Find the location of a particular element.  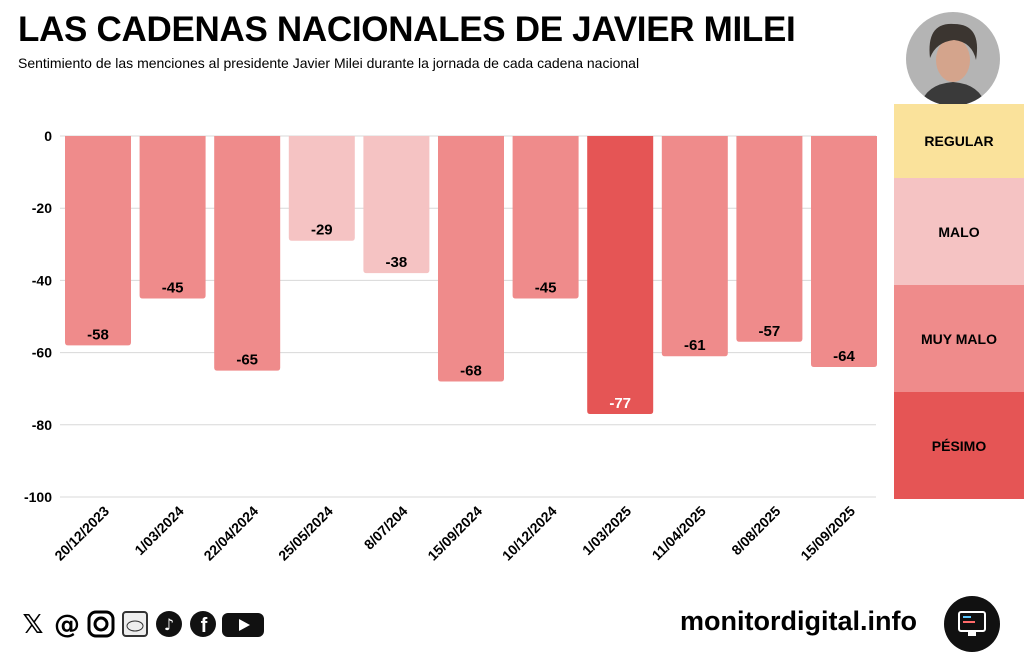

data-label: -58 is located at coordinates (98, 334).